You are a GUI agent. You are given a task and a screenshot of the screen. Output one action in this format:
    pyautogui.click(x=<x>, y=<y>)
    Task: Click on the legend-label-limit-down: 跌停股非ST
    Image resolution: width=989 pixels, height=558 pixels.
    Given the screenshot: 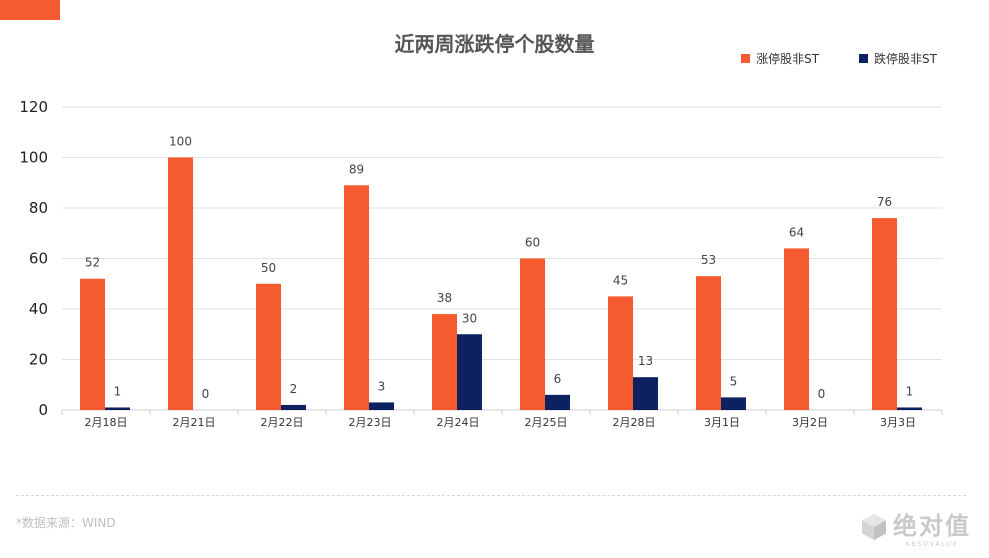 What is the action you would take?
    pyautogui.click(x=905, y=59)
    